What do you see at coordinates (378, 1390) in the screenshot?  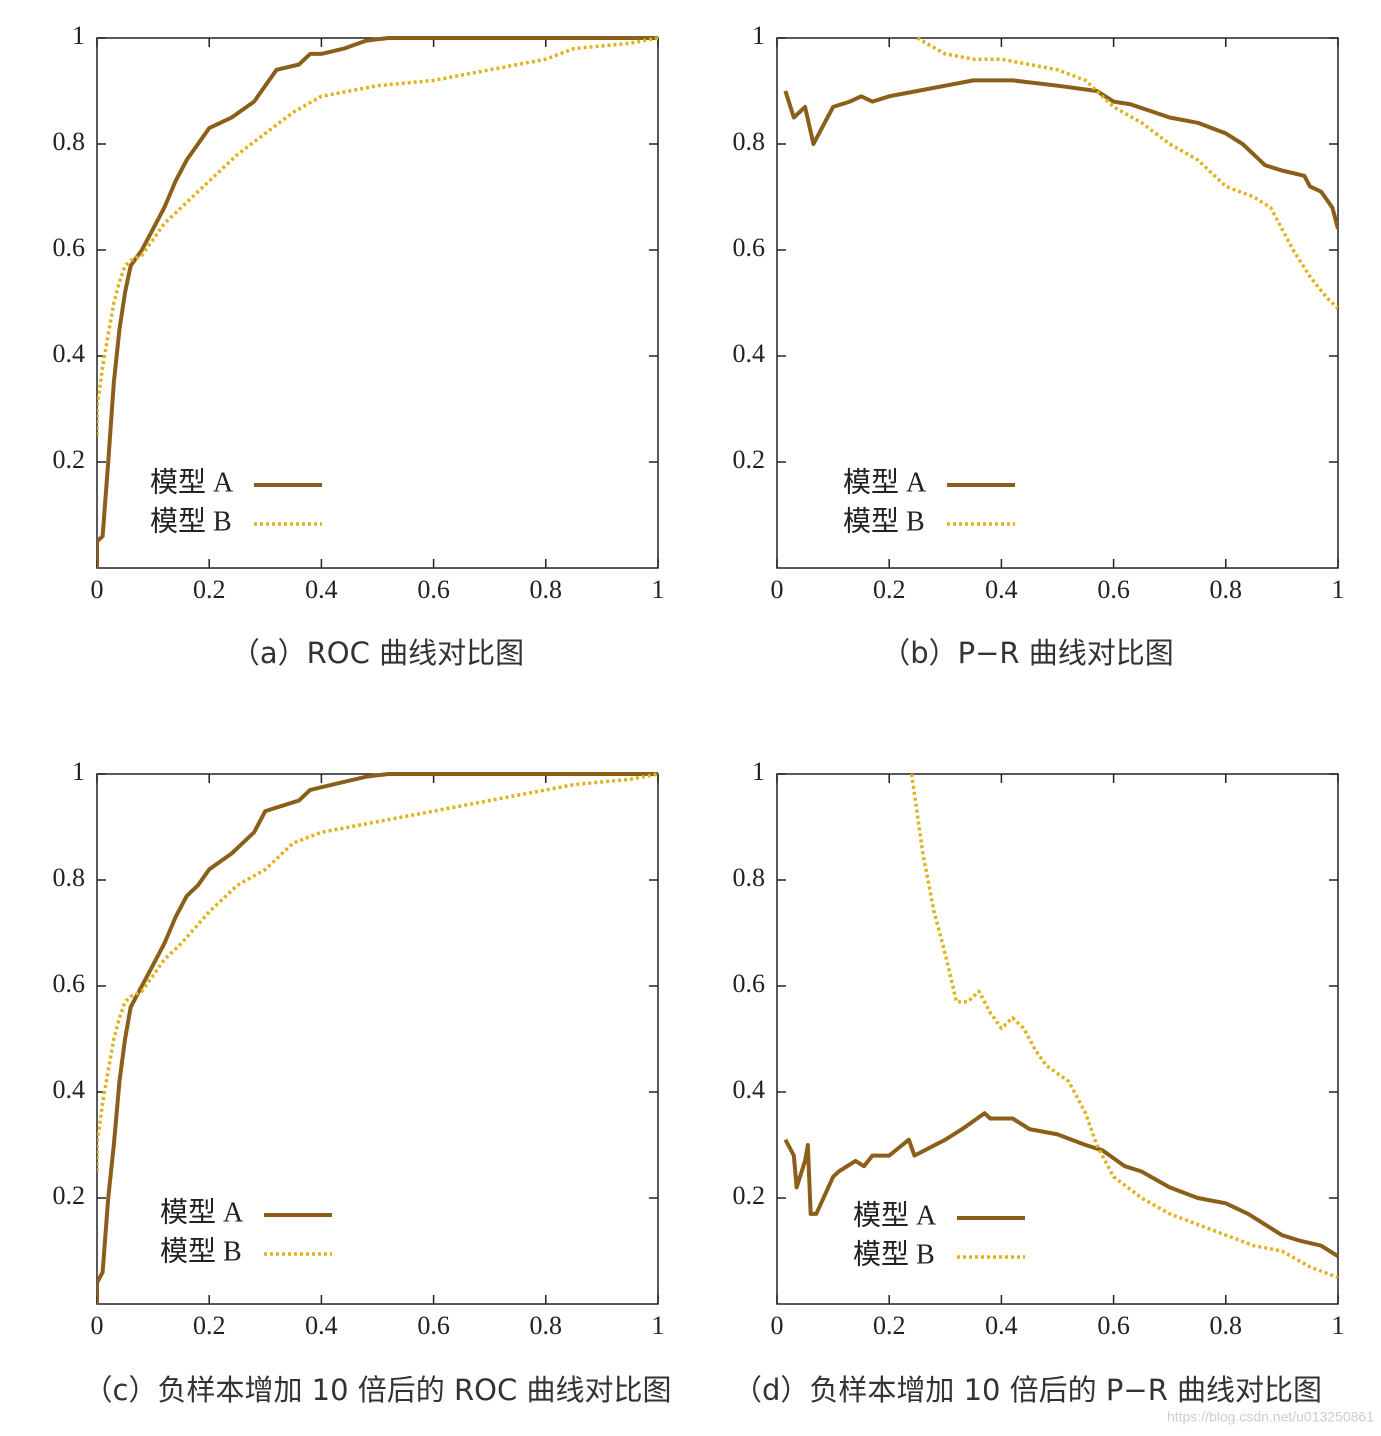 I see `caption: （c）负样本增加 10 倍后的 ROC 曲线对比图` at bounding box center [378, 1390].